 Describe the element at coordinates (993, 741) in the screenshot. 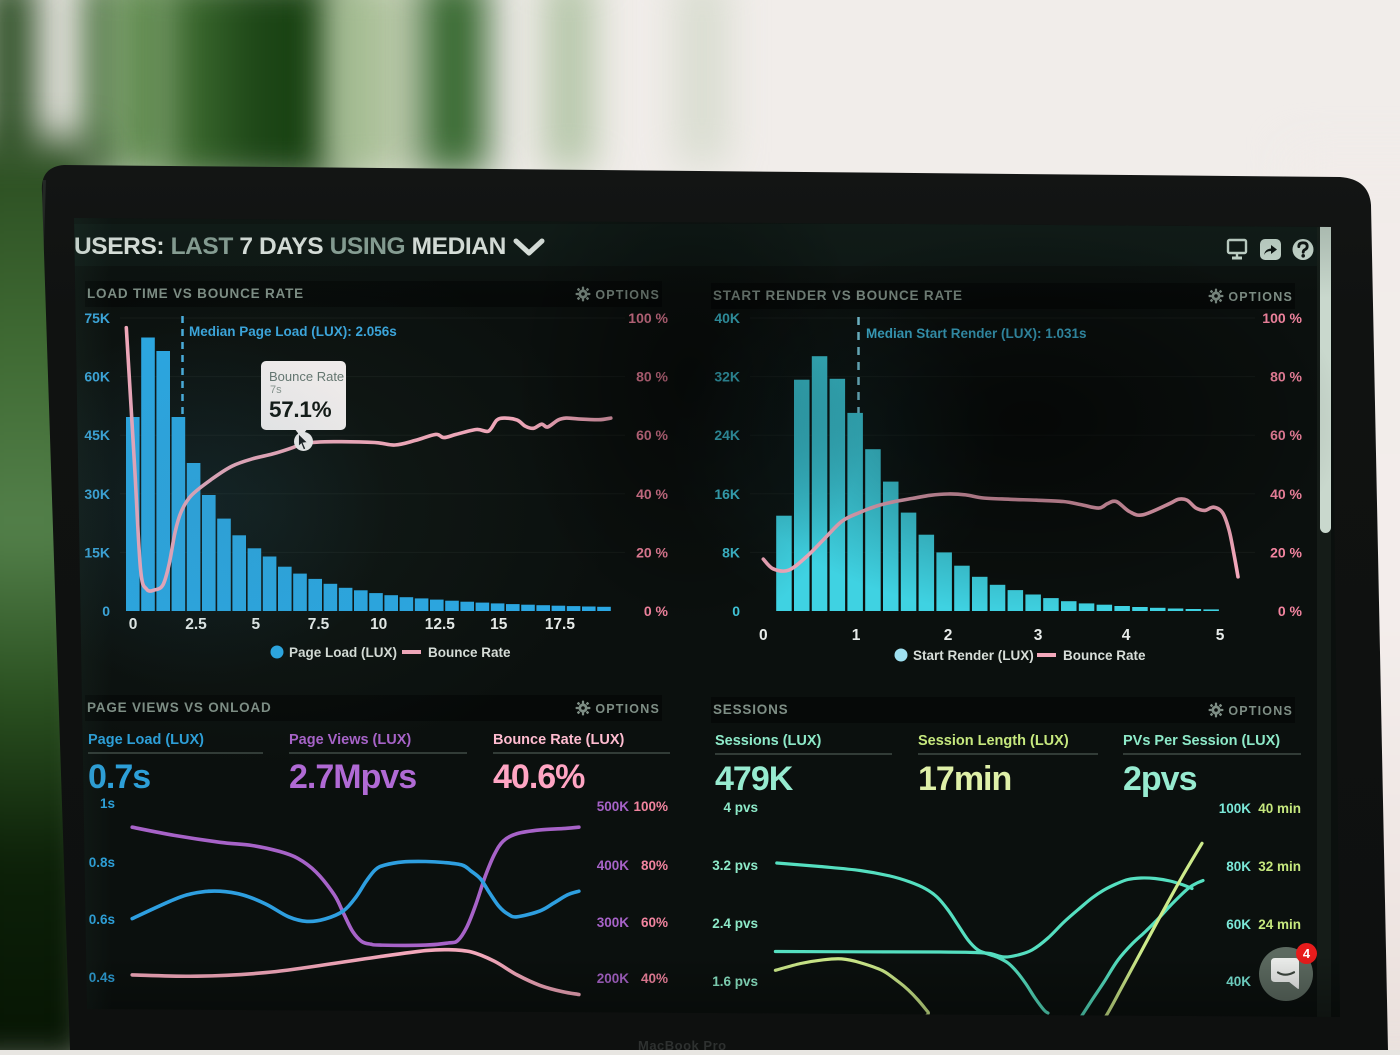

I see `svg-text: Session Length (LUX)` at that location.